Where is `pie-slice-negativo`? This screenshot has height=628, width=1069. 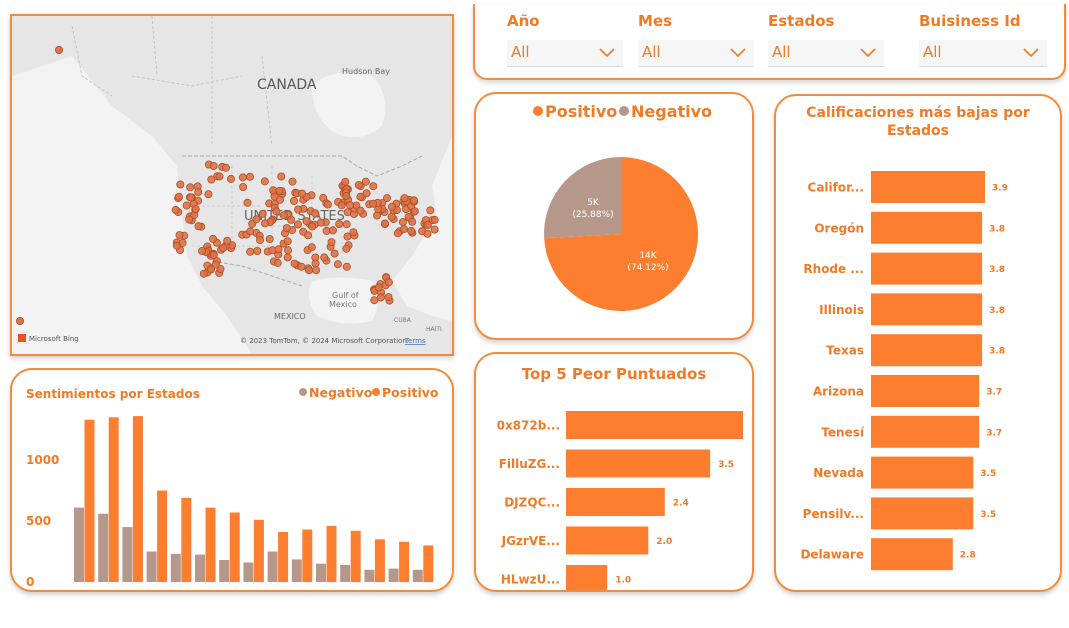
pie-slice-negativo is located at coordinates (582, 198).